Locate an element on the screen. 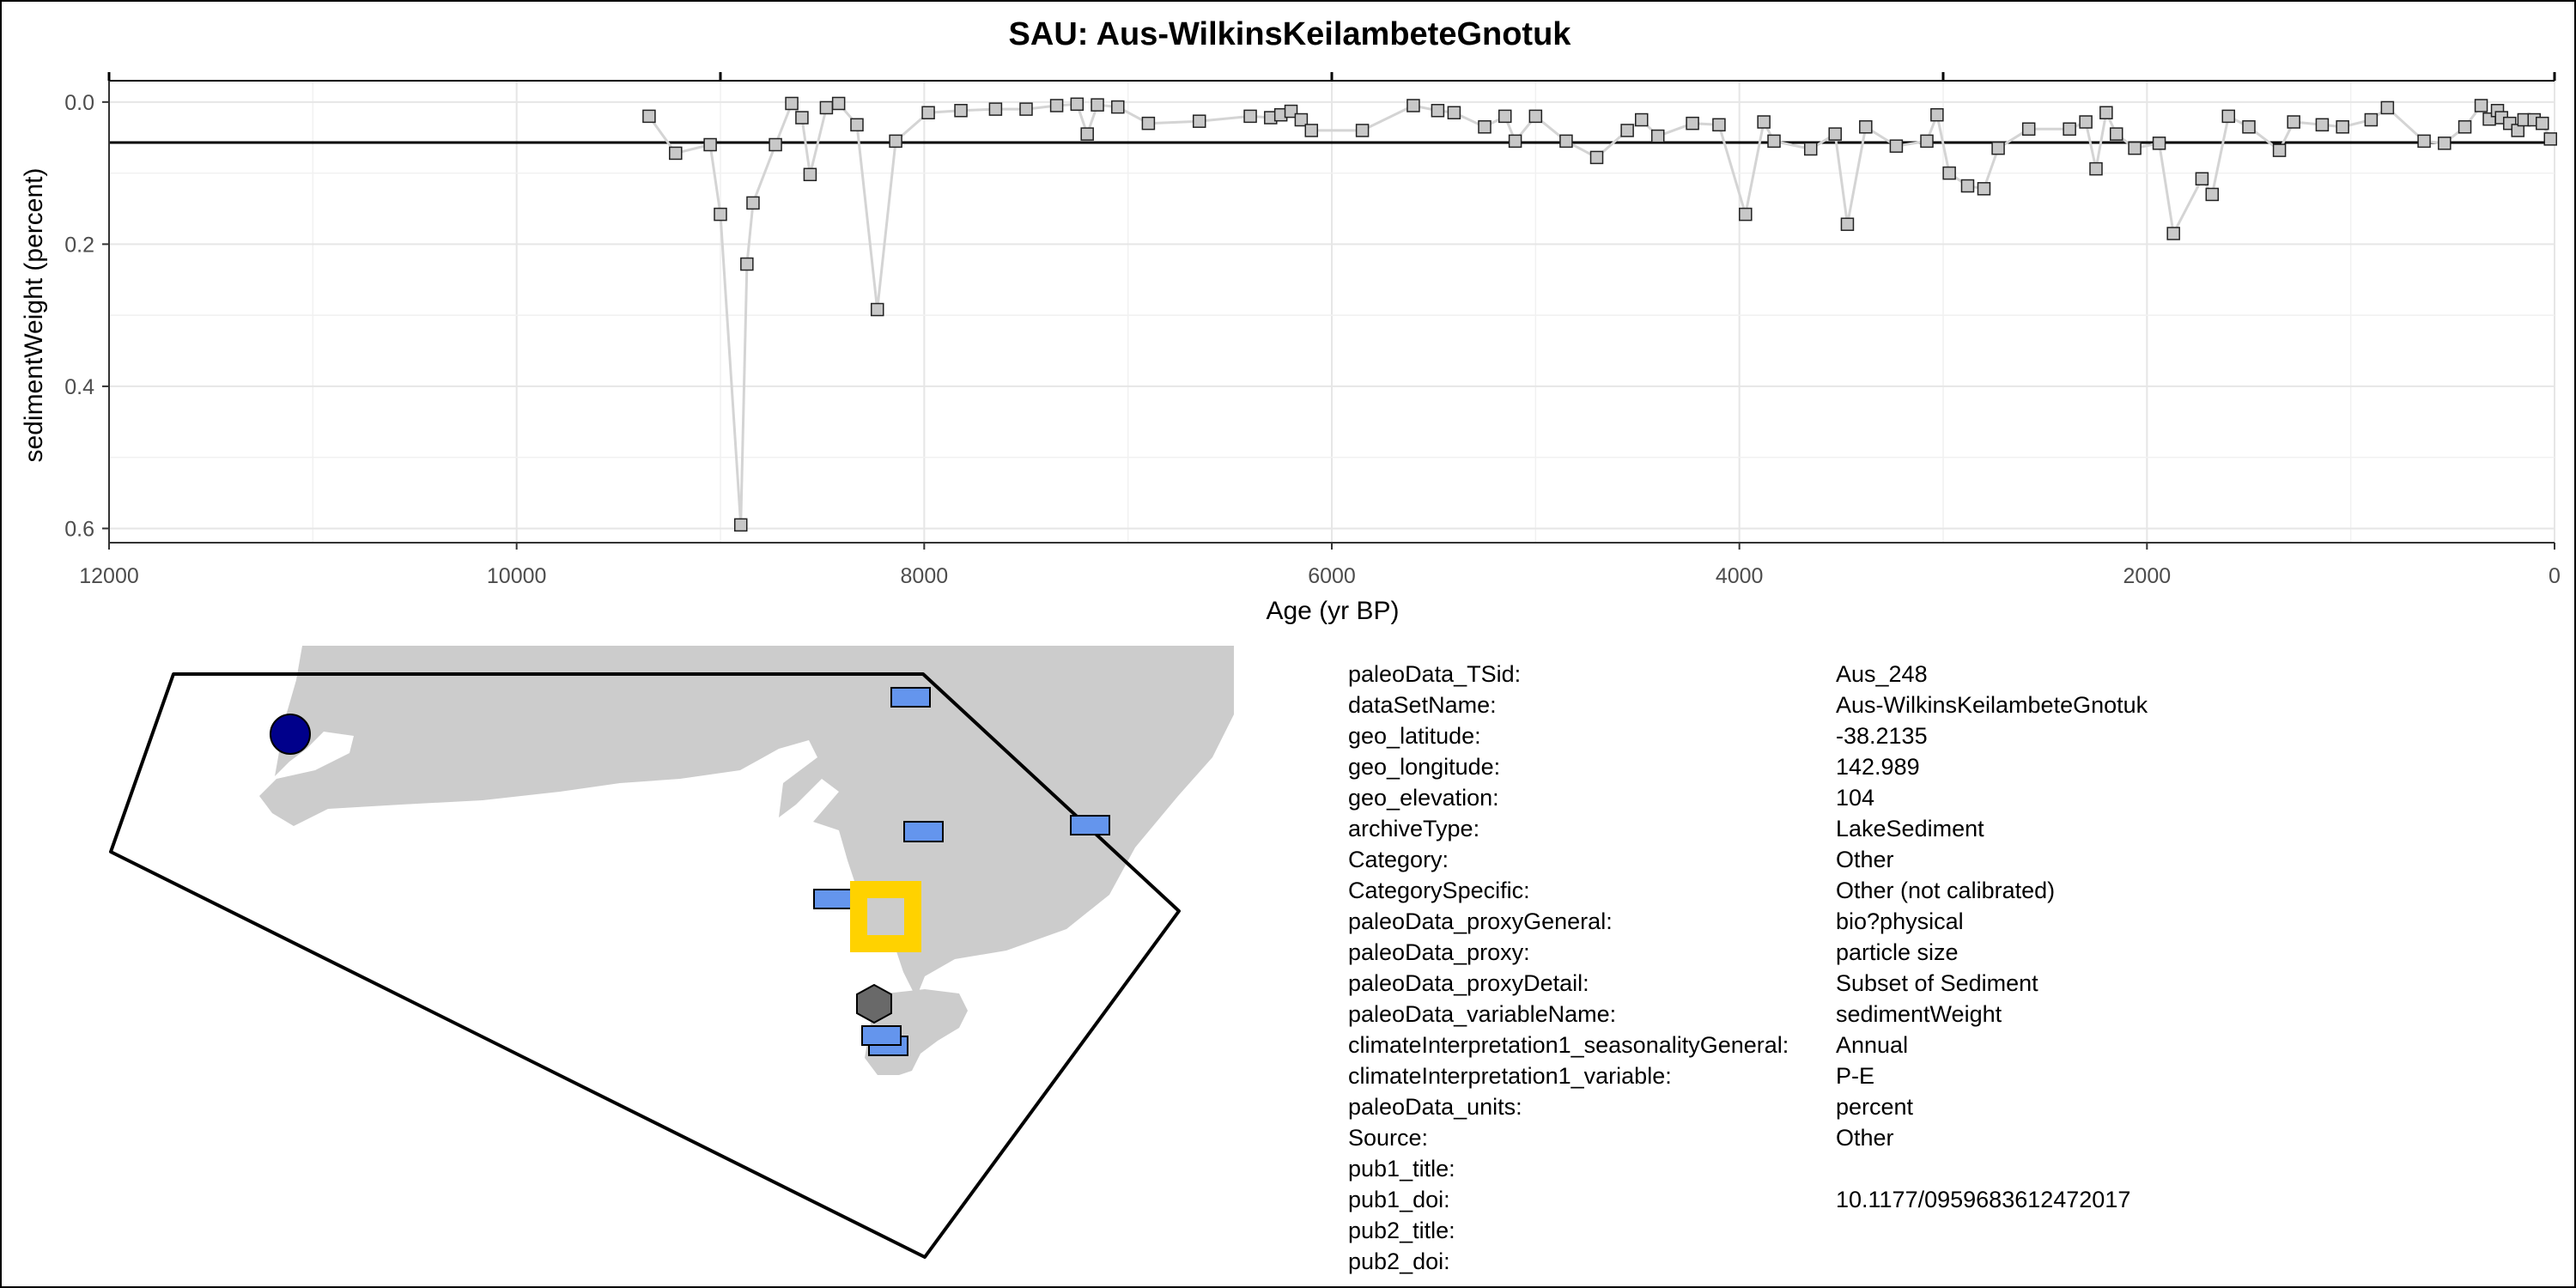  x-tick-label: 6000 is located at coordinates (1332, 576).